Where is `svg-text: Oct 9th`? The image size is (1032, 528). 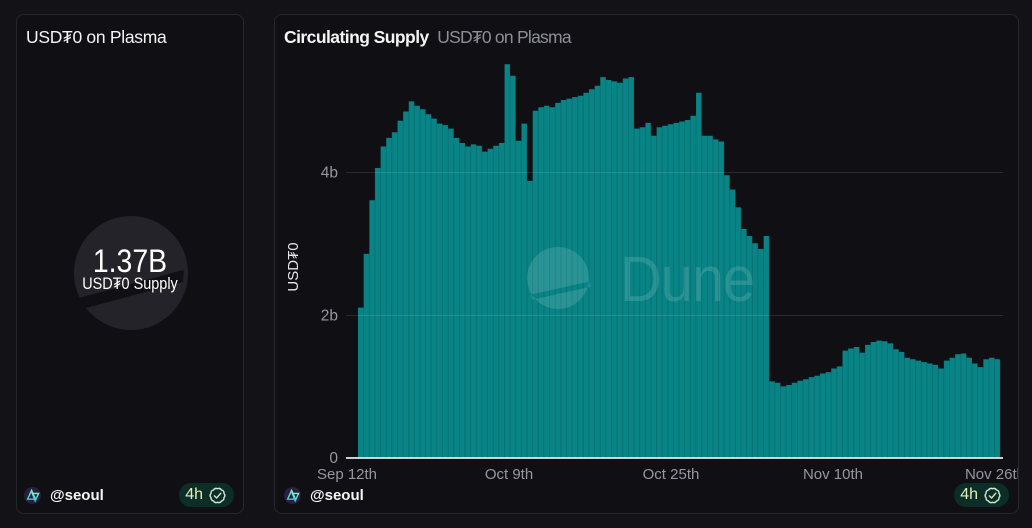 svg-text: Oct 9th is located at coordinates (509, 474).